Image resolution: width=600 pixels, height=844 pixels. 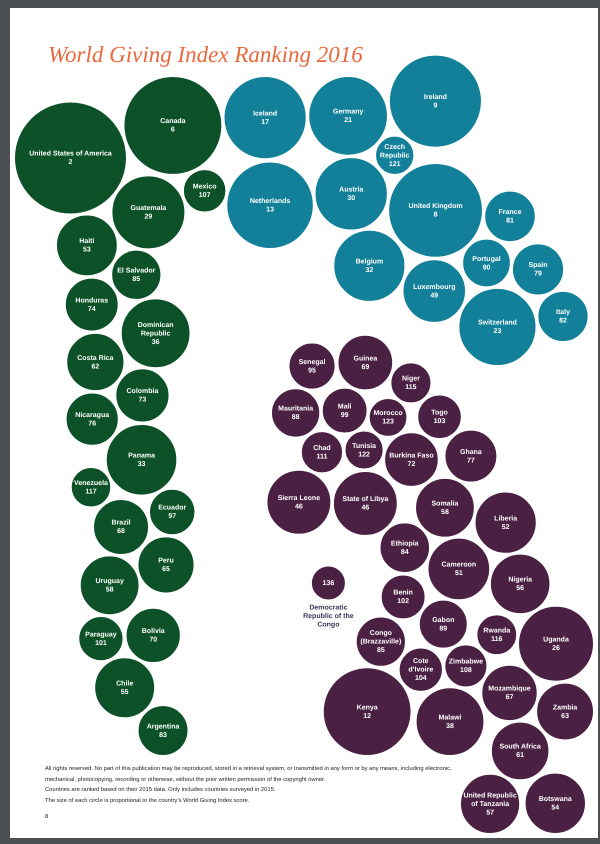 What do you see at coordinates (205, 55) in the screenshot?
I see `text: World Giving Index Ranking 2016` at bounding box center [205, 55].